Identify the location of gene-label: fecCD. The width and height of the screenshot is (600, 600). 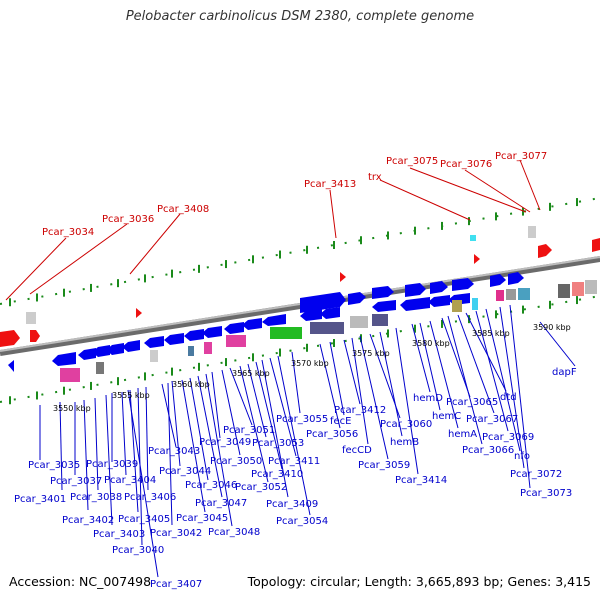
(357, 450).